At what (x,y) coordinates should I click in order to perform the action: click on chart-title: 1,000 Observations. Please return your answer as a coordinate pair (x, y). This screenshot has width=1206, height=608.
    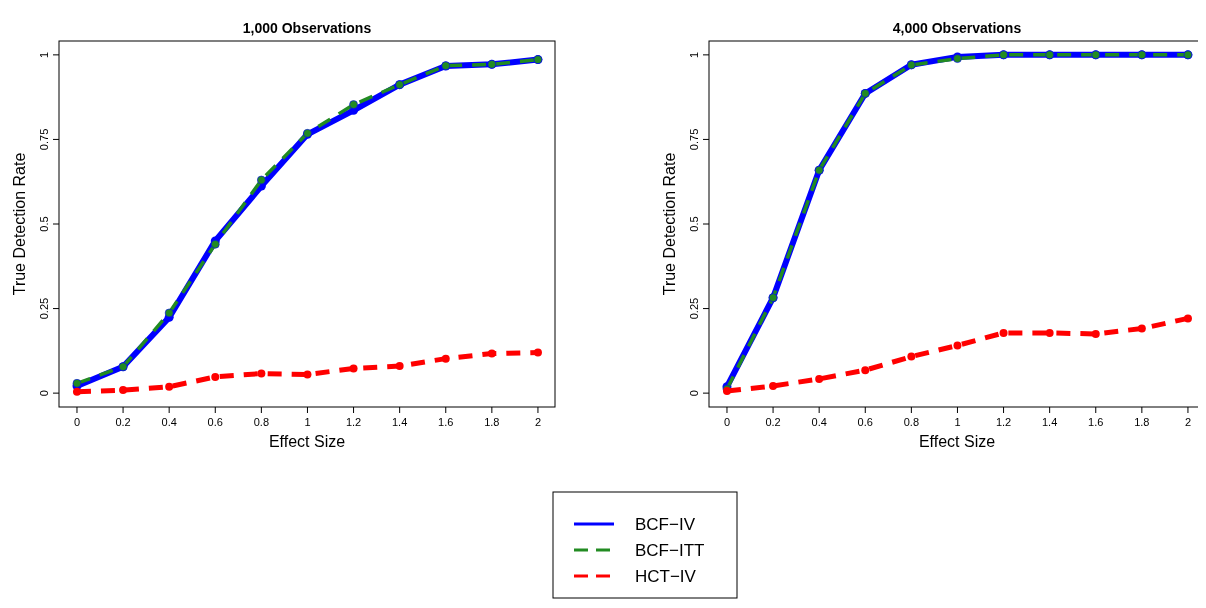
    Looking at the image, I should click on (307, 28).